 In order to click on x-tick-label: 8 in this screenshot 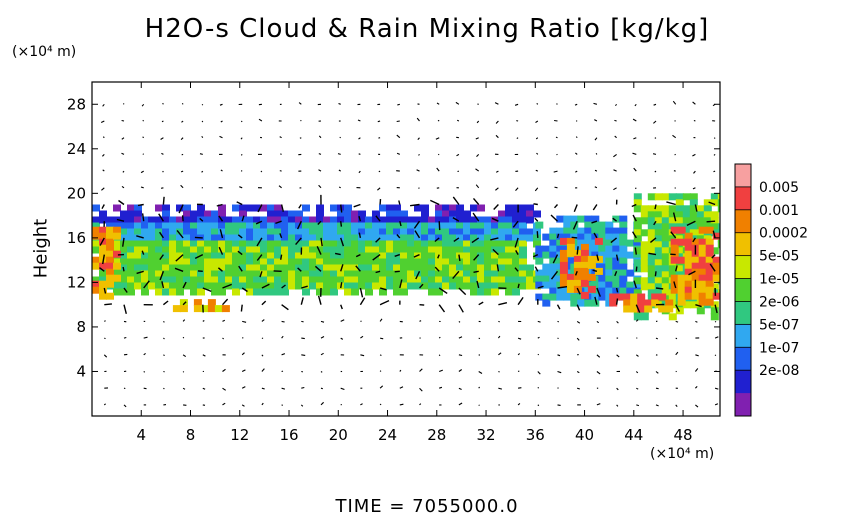, I will do `click(191, 435)`.